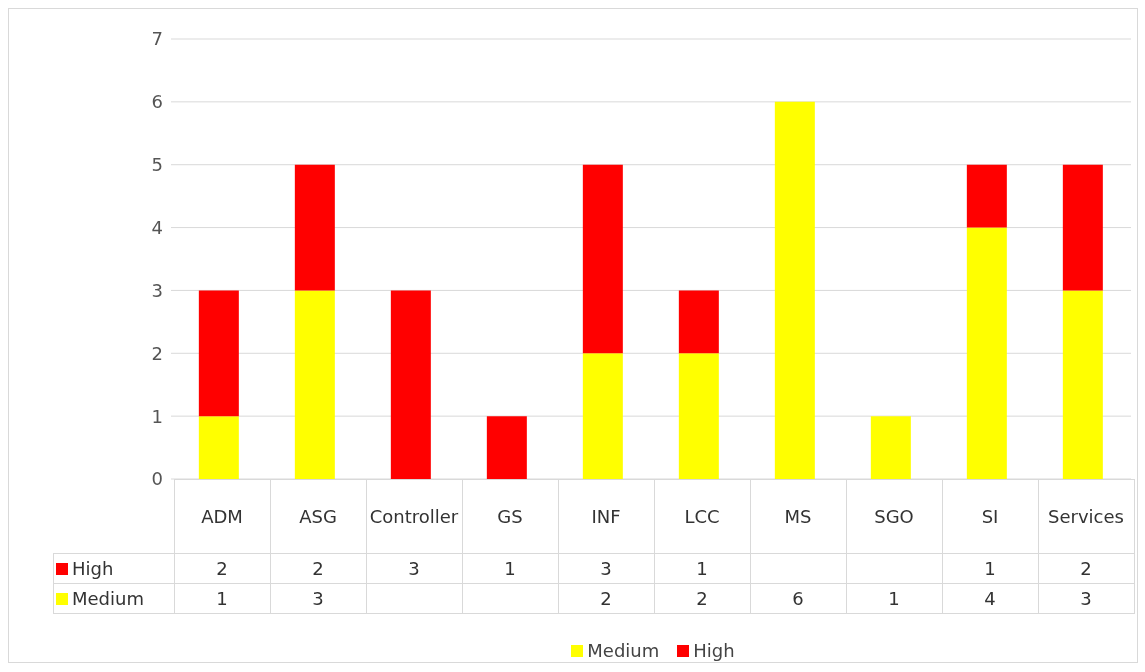  I want to click on x-tick-label: Services, so click(1086, 516).